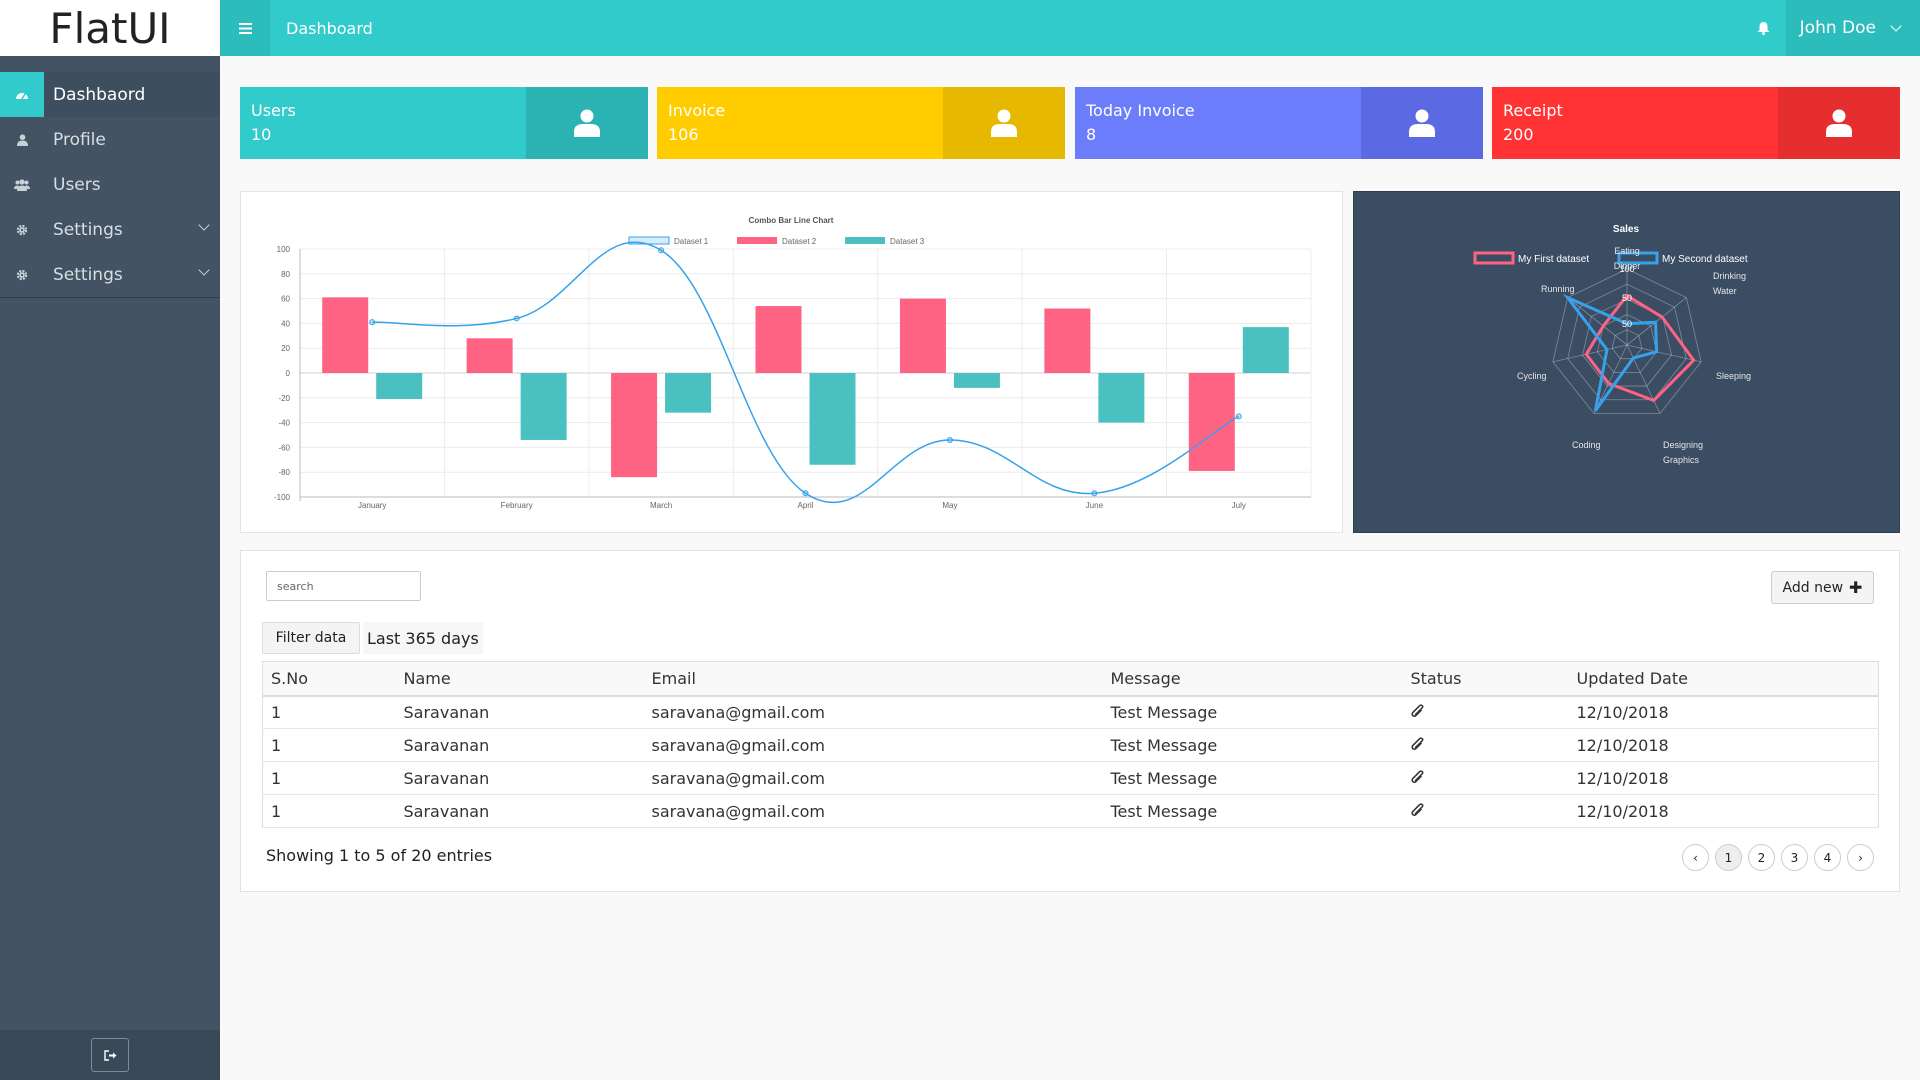 The width and height of the screenshot is (1920, 1080). What do you see at coordinates (1827, 857) in the screenshot?
I see `page-button-4: 4` at bounding box center [1827, 857].